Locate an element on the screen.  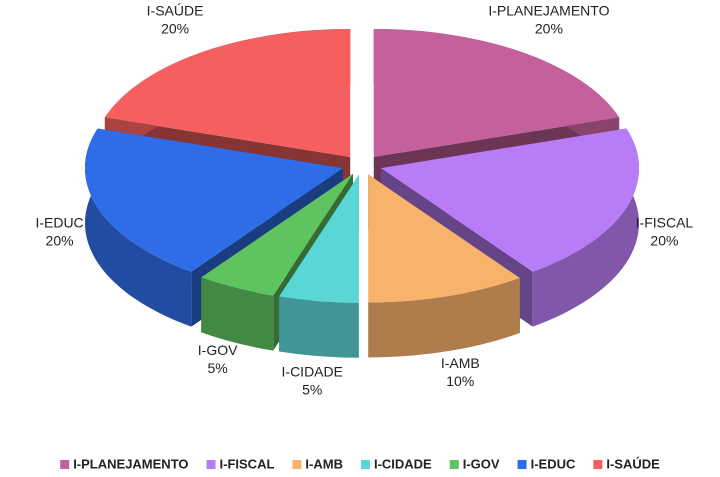
legend-item: I-FISCAL is located at coordinates (240, 463).